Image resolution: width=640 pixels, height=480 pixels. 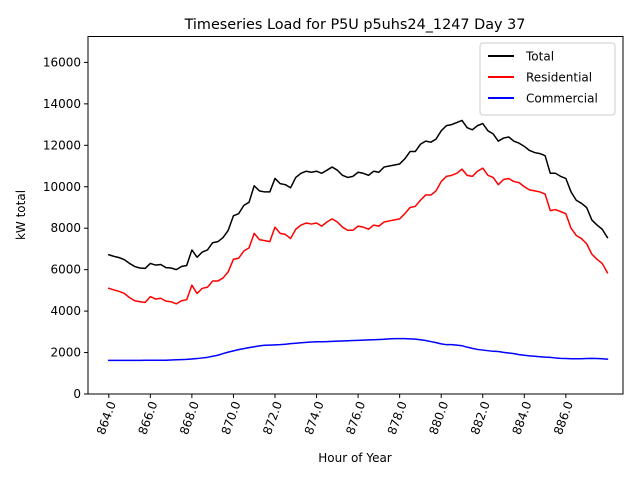 What do you see at coordinates (62, 62) in the screenshot?
I see `y-tick-label: 16000` at bounding box center [62, 62].